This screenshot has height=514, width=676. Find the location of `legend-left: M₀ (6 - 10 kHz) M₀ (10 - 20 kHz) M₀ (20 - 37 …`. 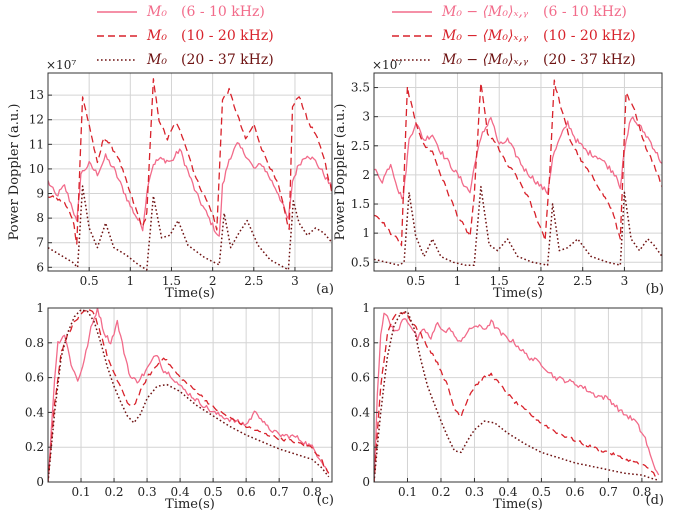

legend-left: M₀ (6 - 10 kHz) M₀ (10 - 20 kHz) M₀ (20 - 37 … is located at coordinates (185, 36).